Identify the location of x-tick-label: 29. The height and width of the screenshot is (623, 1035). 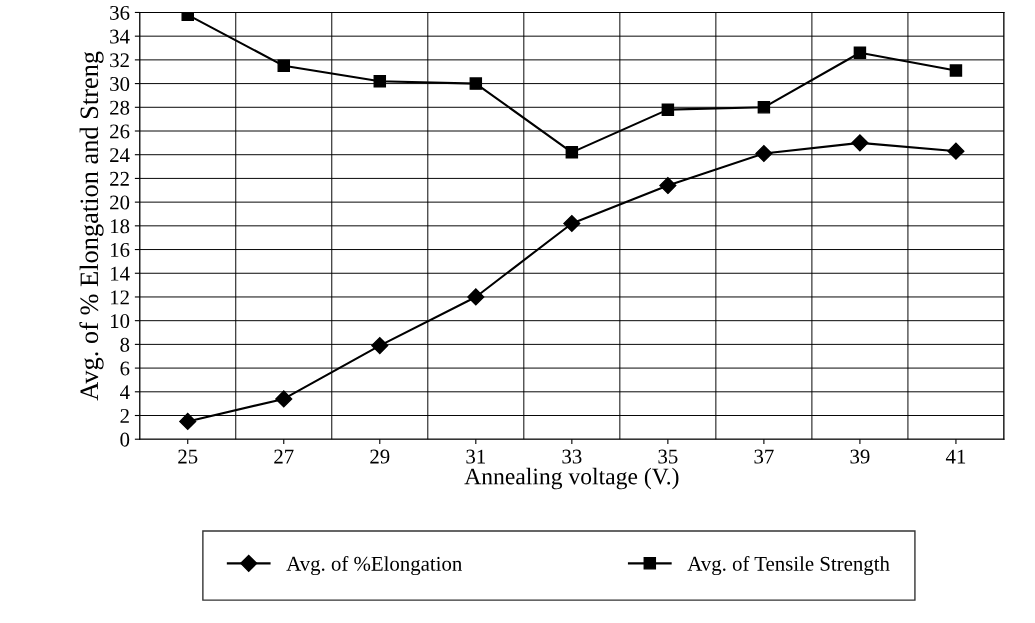
(380, 456).